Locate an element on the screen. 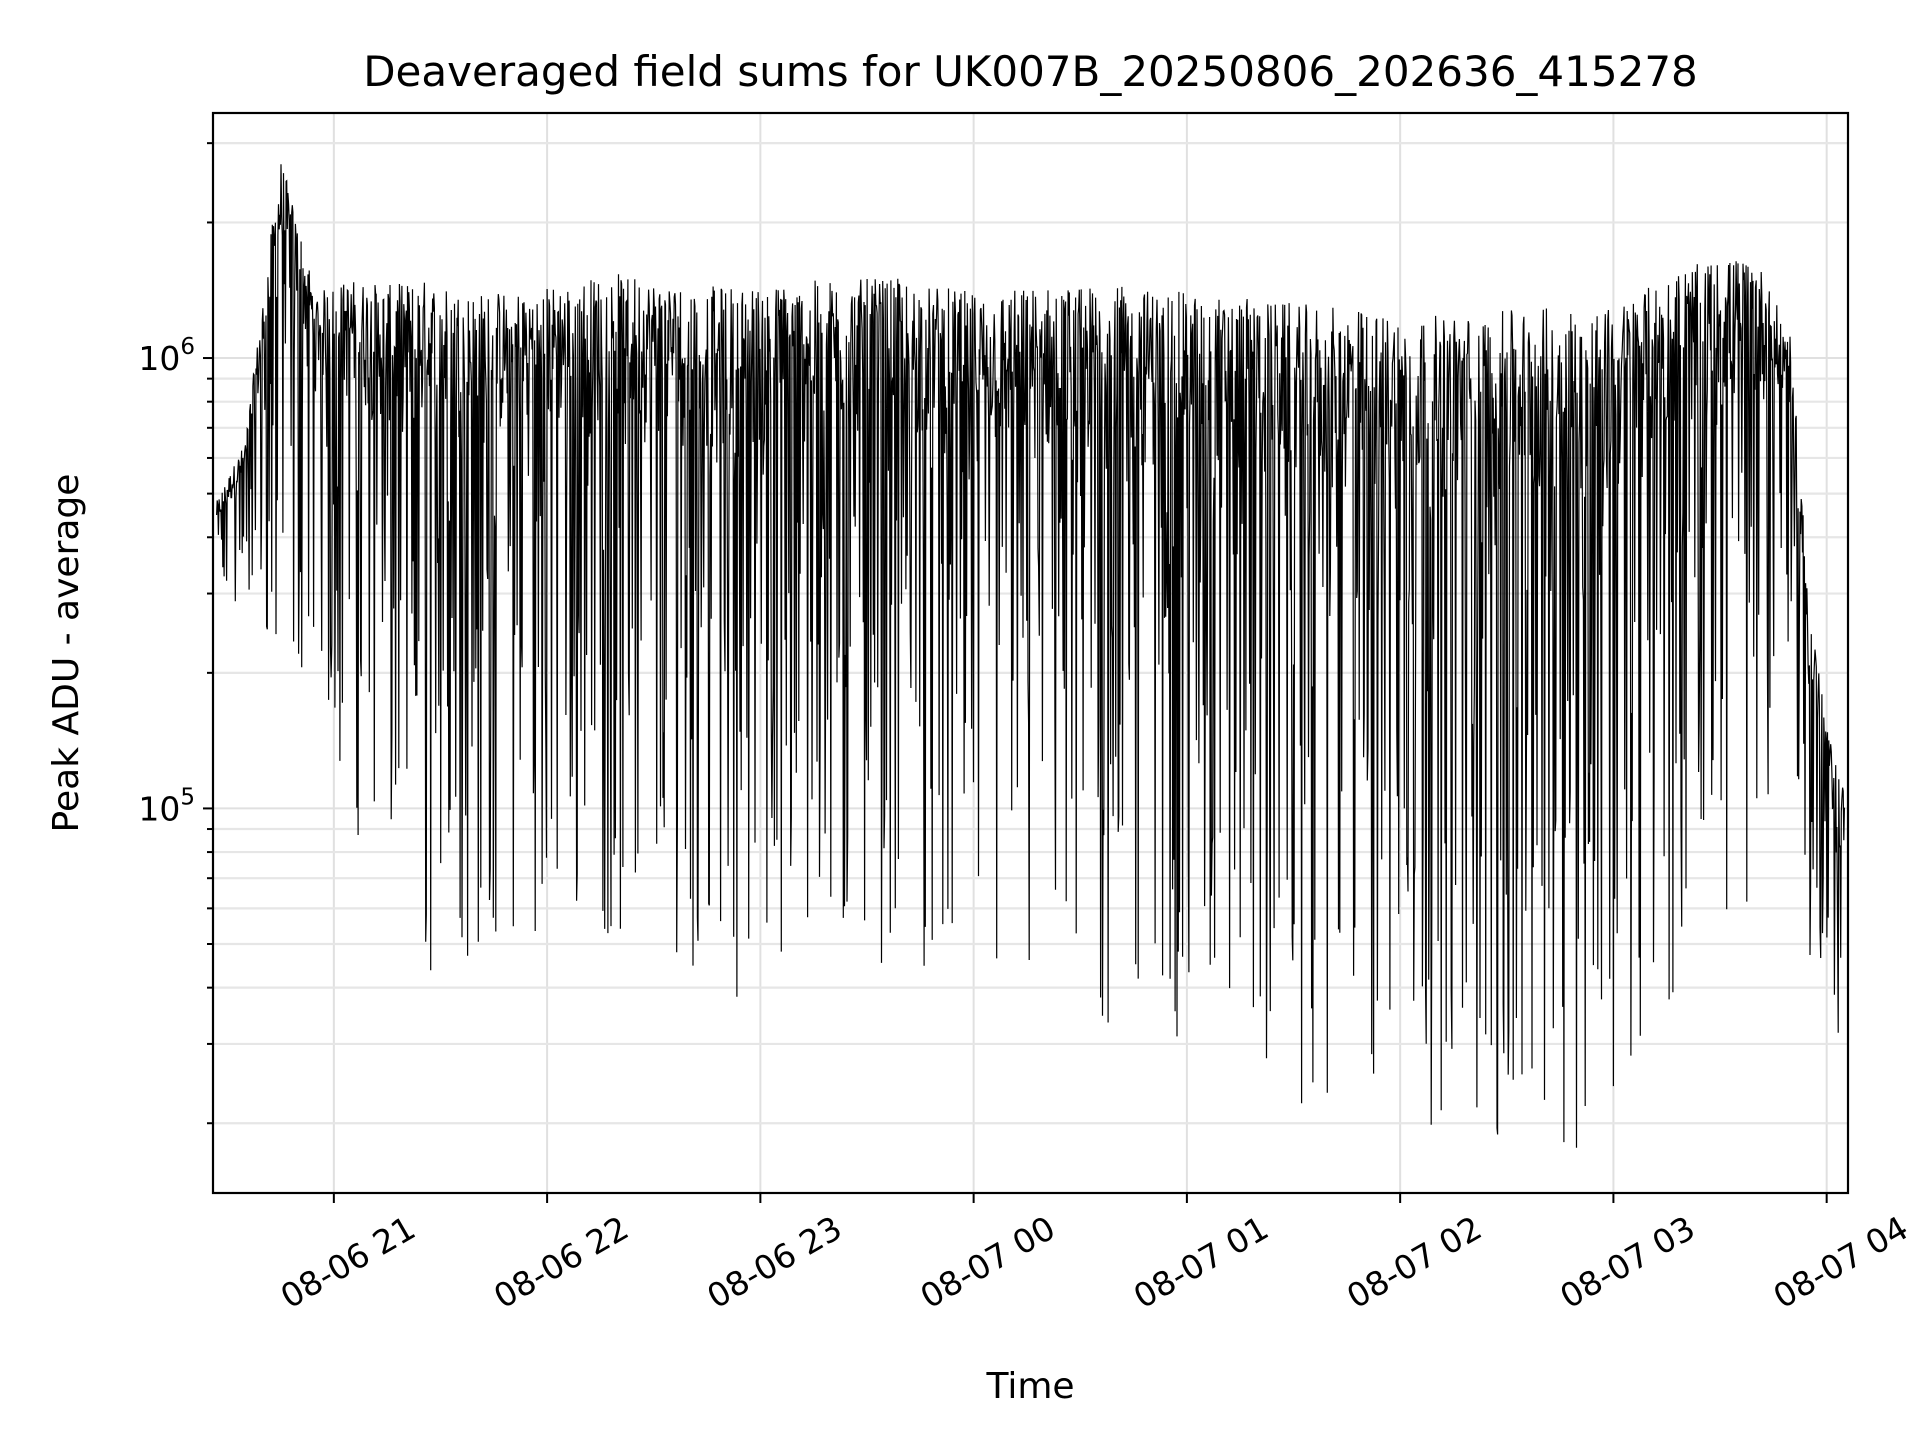 This screenshot has height=1440, width=1920. y-tick-label: 10⁶ is located at coordinates (166, 356).